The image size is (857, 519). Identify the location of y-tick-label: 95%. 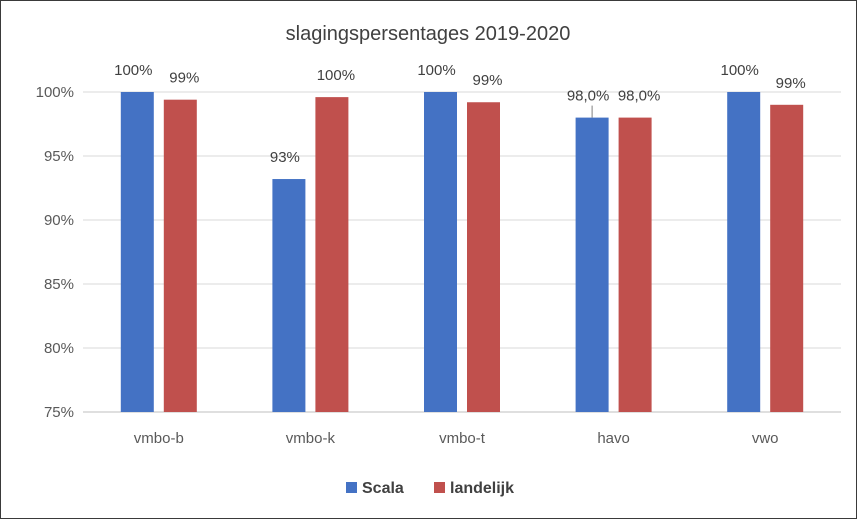
(59, 156).